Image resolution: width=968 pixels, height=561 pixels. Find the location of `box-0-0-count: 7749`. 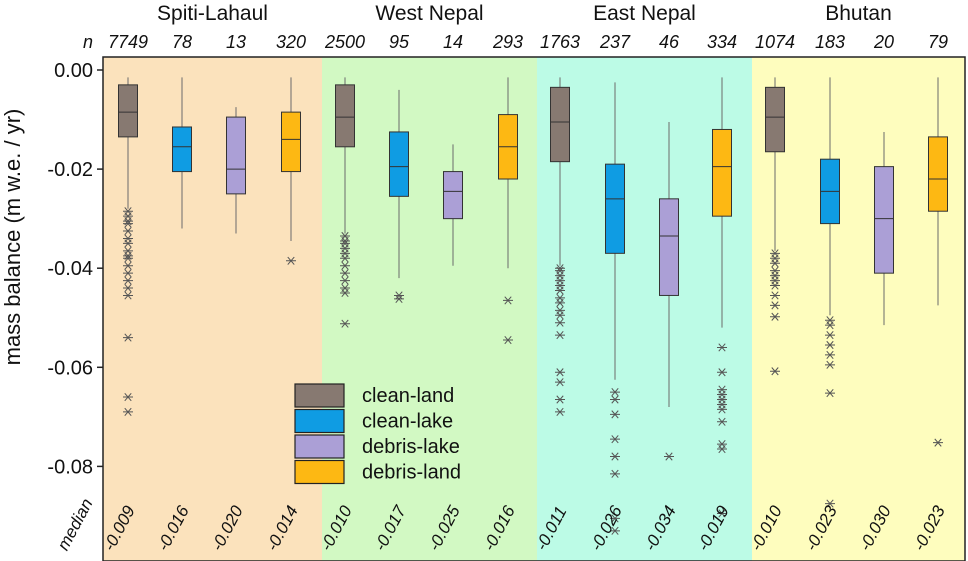

box-0-0-count: 7749 is located at coordinates (128, 42).